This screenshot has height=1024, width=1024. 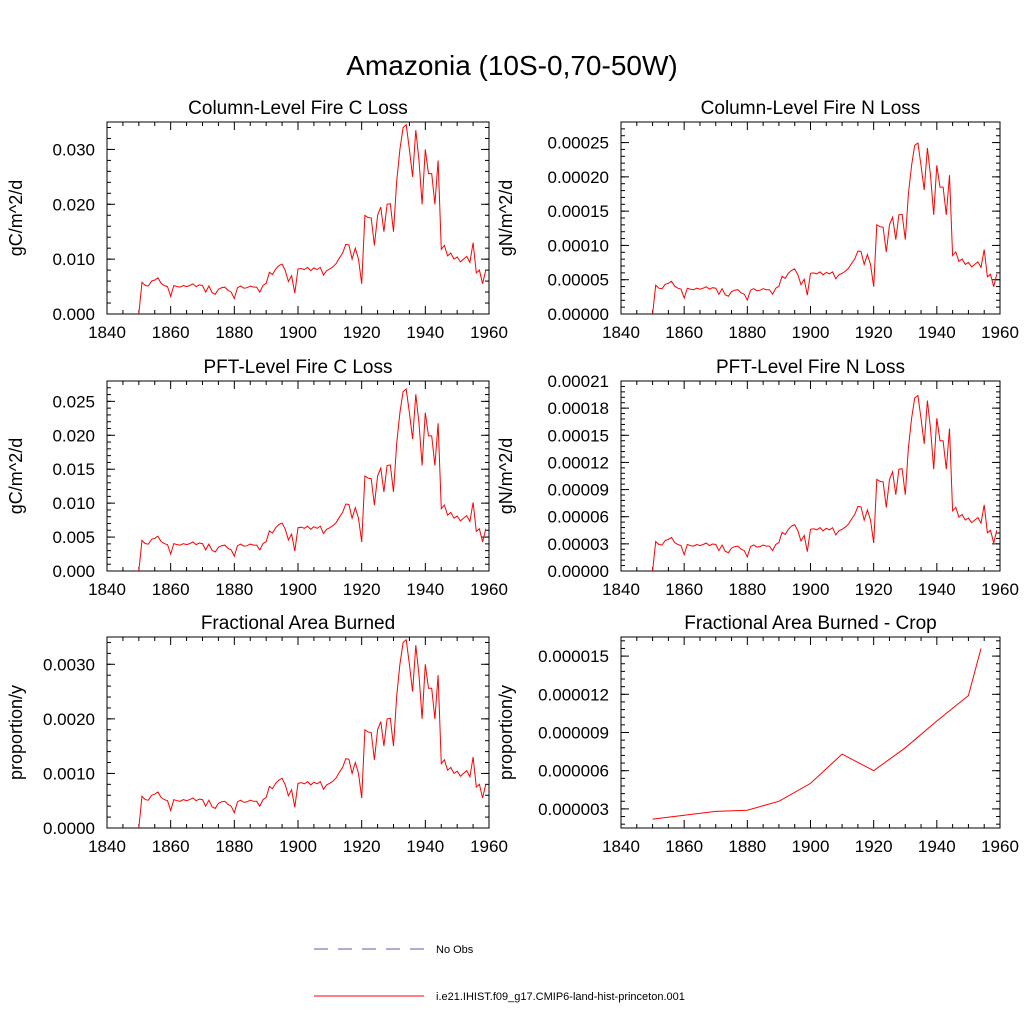 What do you see at coordinates (69, 828) in the screenshot?
I see `y-tick-label: 0.0000` at bounding box center [69, 828].